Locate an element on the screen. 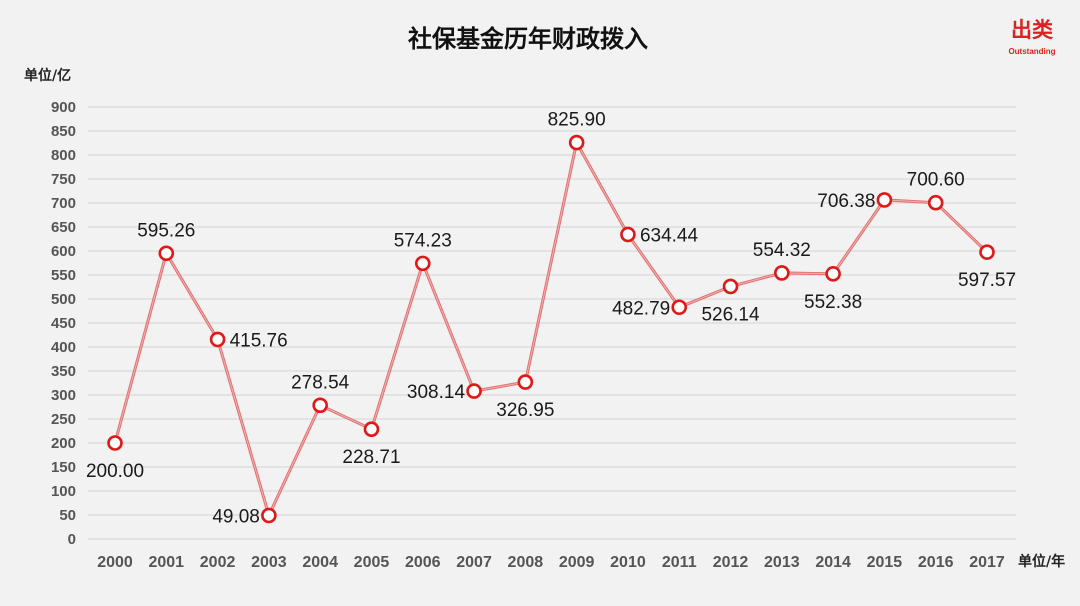 The height and width of the screenshot is (606, 1080). data-point-2003 is located at coordinates (269, 515).